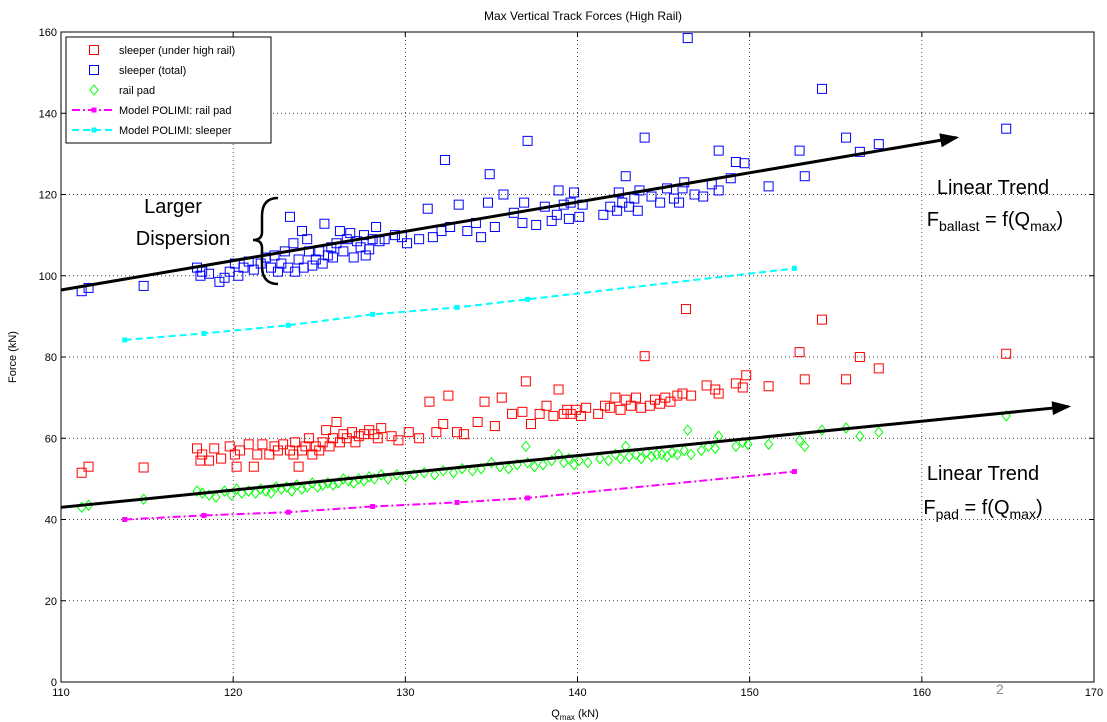 Image resolution: width=1107 pixels, height=722 pixels. What do you see at coordinates (922, 693) in the screenshot?
I see `x-tick-label: 160` at bounding box center [922, 693].